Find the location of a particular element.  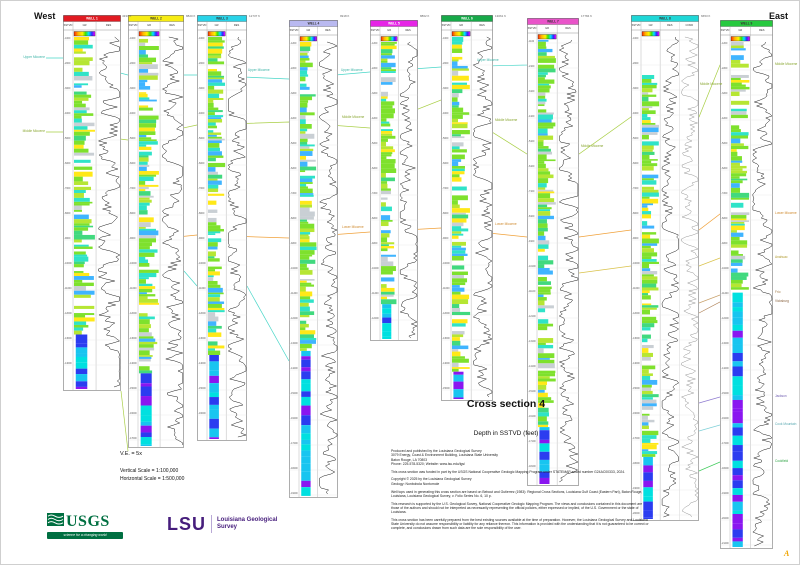

east-label: East is located at coordinates (779, 16).